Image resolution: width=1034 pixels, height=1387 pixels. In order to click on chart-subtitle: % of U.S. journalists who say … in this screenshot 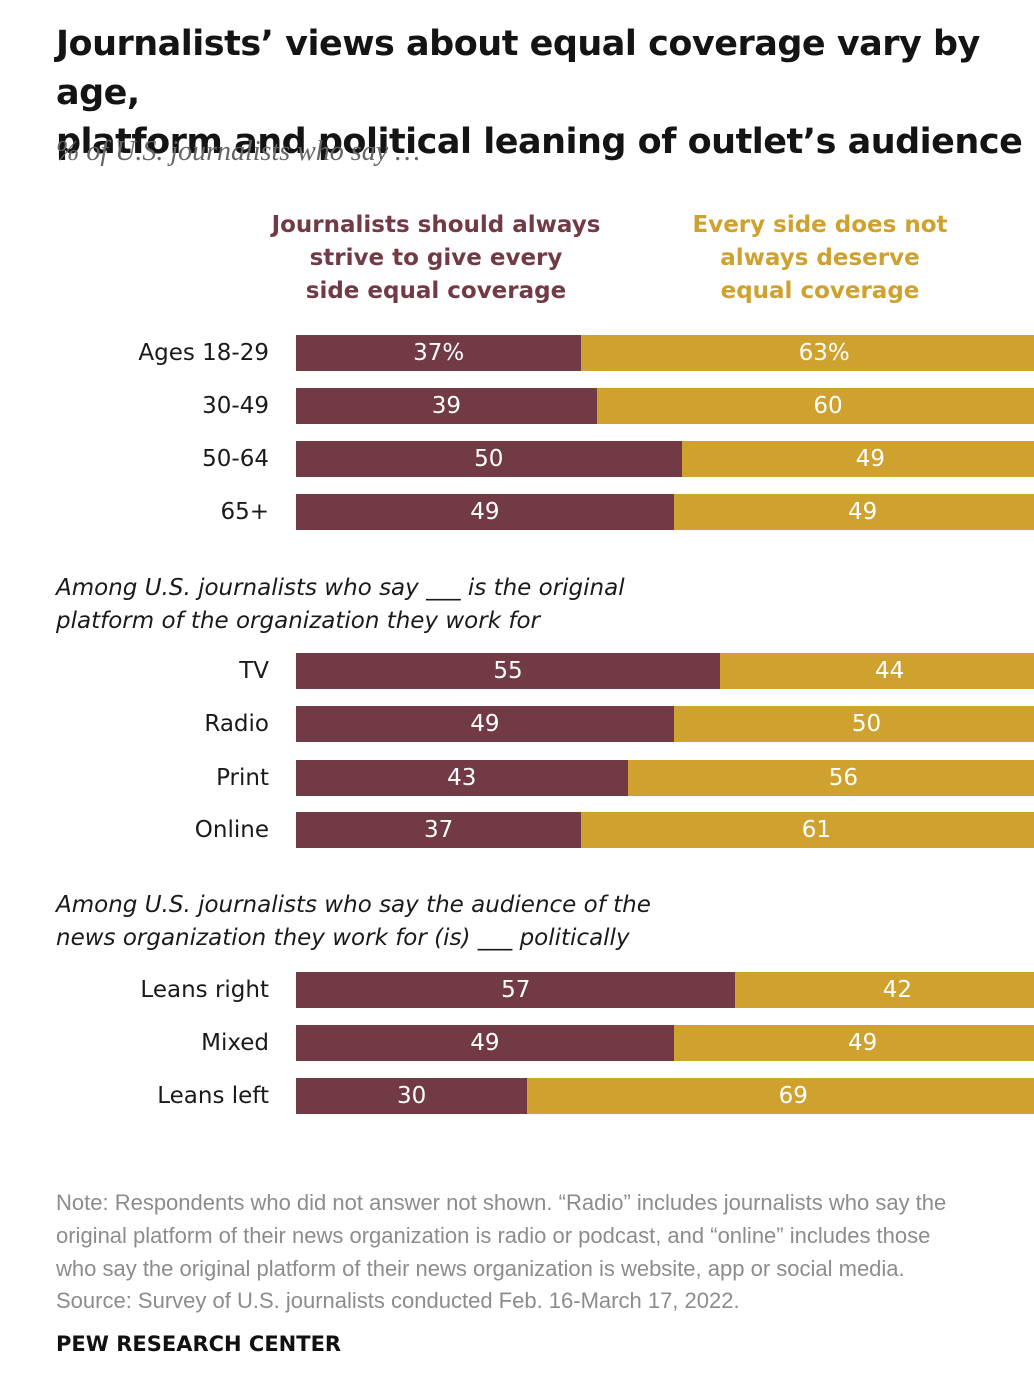, I will do `click(238, 151)`.